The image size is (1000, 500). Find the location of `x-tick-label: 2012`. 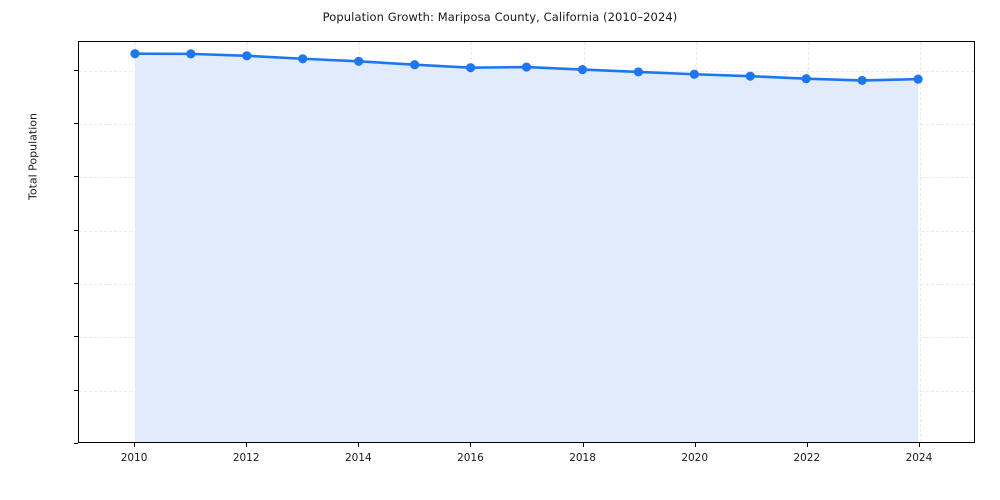

x-tick-label: 2012 is located at coordinates (246, 458).